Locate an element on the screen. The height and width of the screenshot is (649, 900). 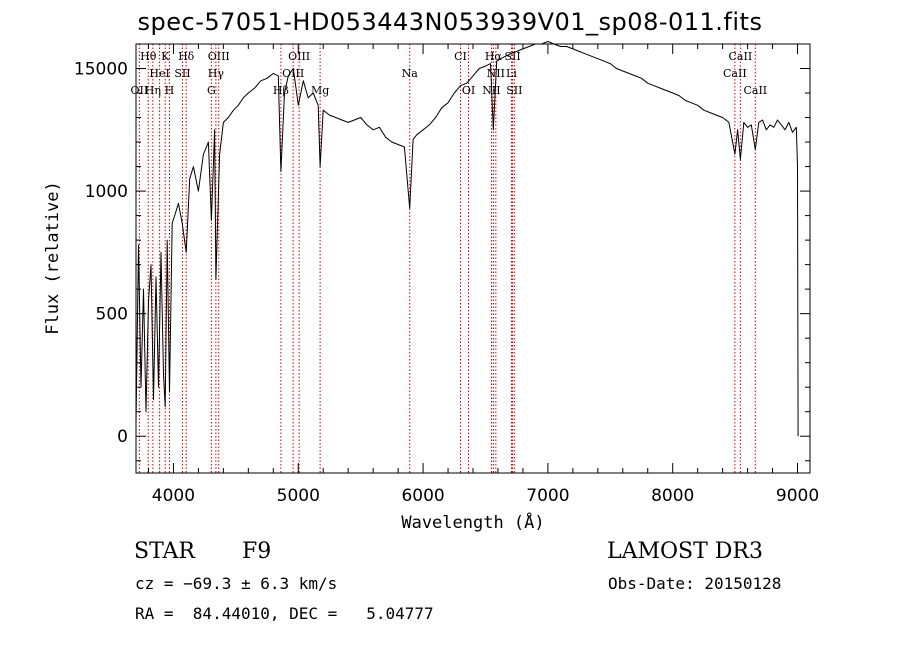
spectral-line-label-2: Hδ is located at coordinates (186, 56).